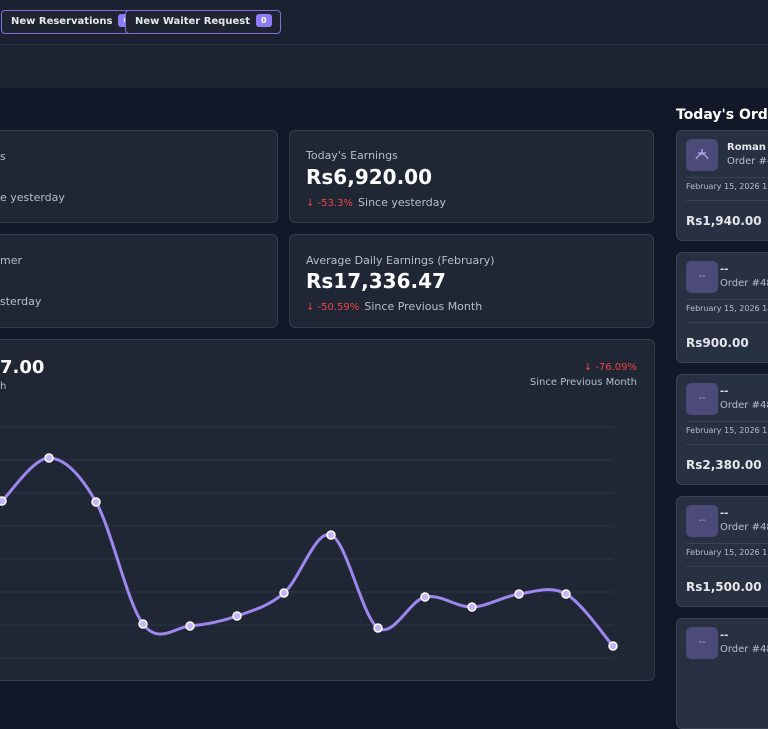 This screenshot has height=729, width=768. I want to click on order-number: Order #4, so click(747, 161).